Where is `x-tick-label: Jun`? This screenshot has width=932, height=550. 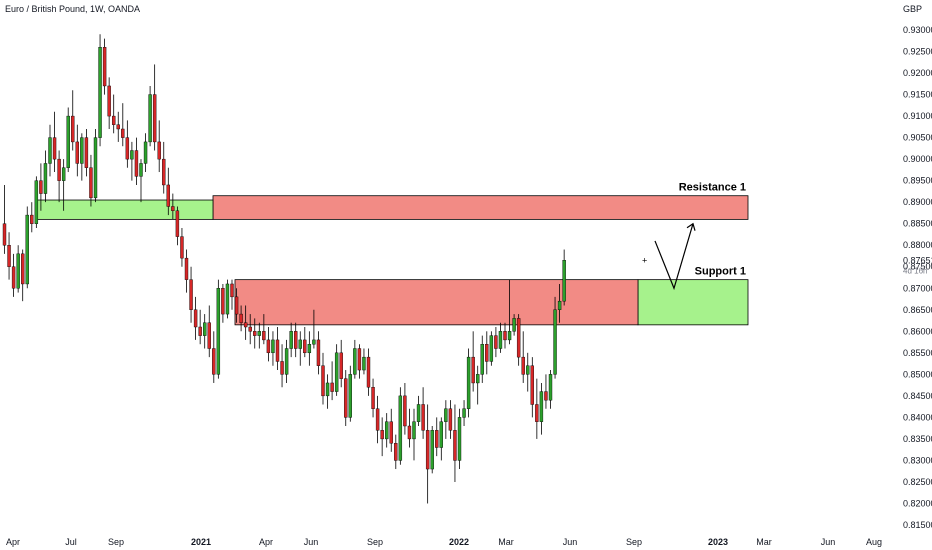
x-tick-label: Jun is located at coordinates (311, 542).